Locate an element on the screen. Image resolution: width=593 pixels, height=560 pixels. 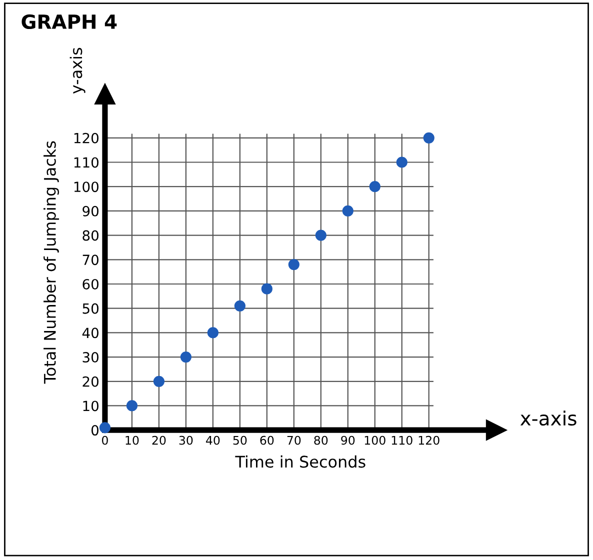
y-tick-label: 90 is located at coordinates (90, 211).